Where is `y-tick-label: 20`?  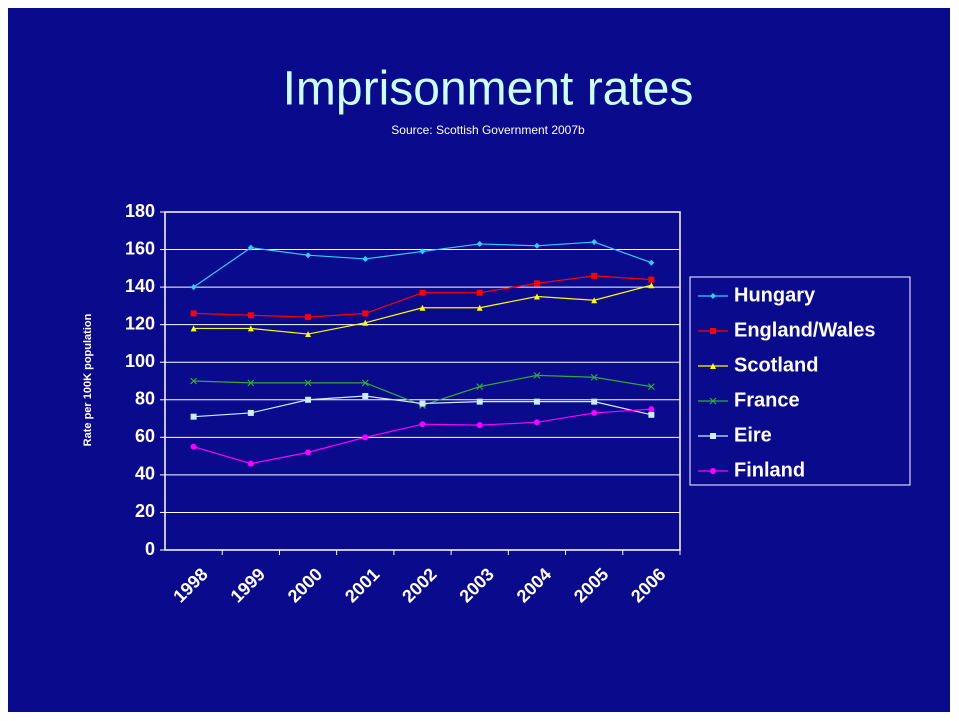
y-tick-label: 20 is located at coordinates (145, 511).